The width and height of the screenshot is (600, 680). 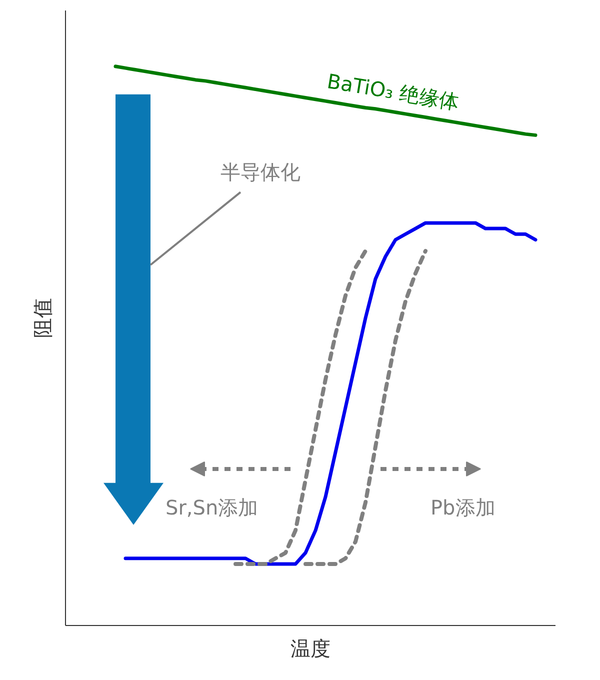 What do you see at coordinates (42, 318) in the screenshot?
I see `y-axis-title: 阻值` at bounding box center [42, 318].